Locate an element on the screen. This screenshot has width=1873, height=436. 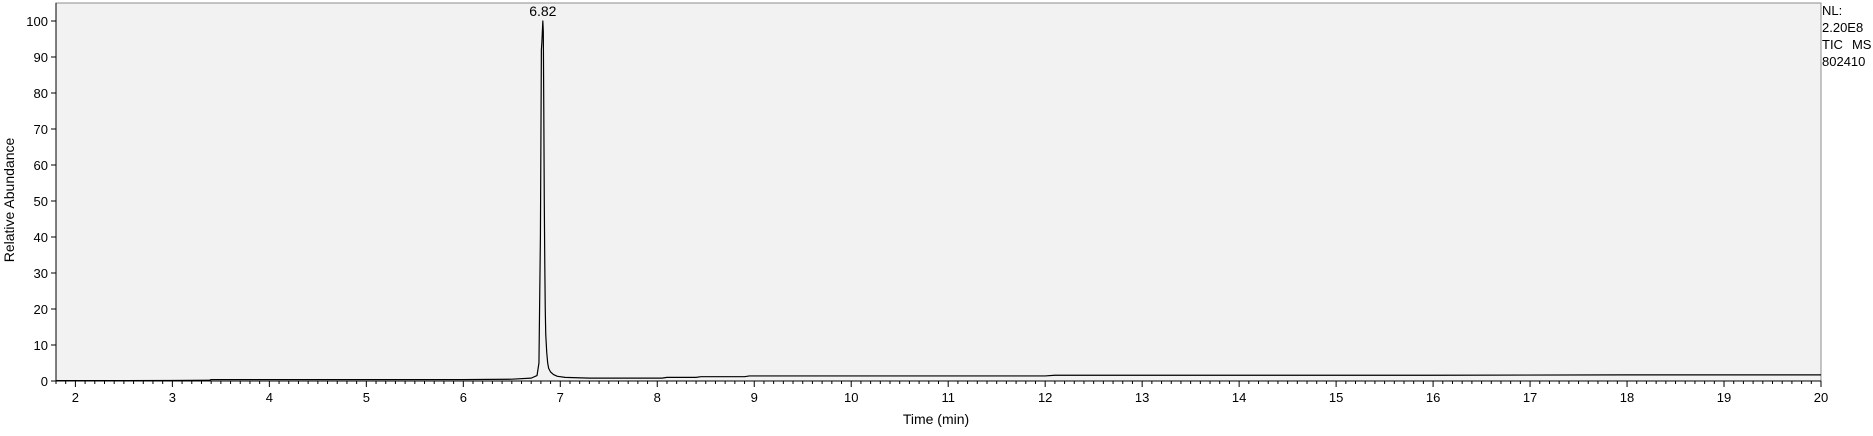
x-tick-label: 14 is located at coordinates (1239, 397).